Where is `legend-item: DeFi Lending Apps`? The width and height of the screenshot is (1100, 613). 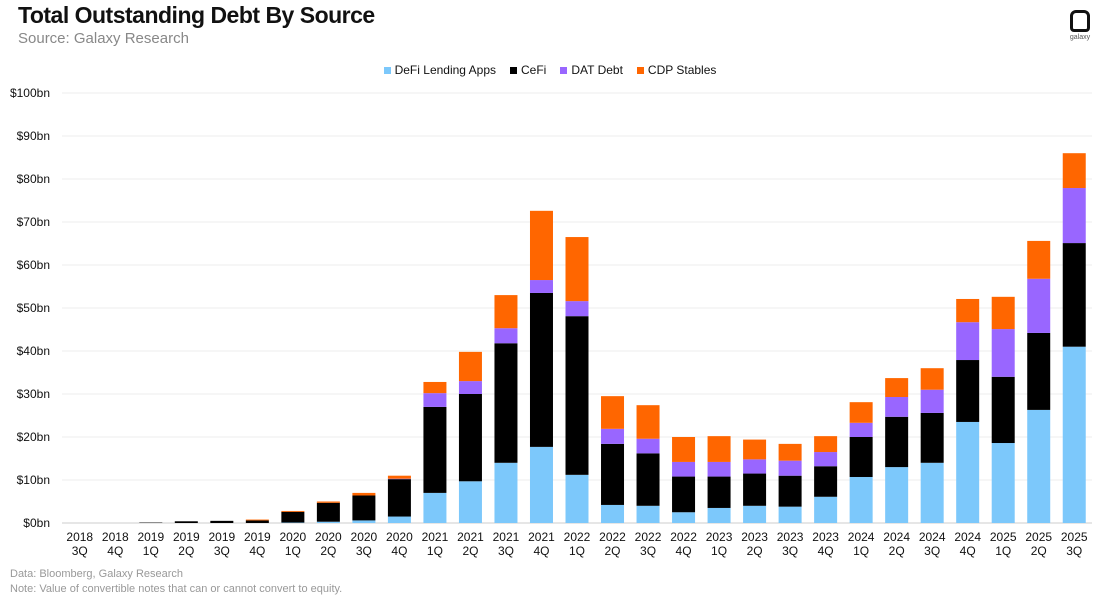
legend-item: DeFi Lending Apps is located at coordinates (439, 70).